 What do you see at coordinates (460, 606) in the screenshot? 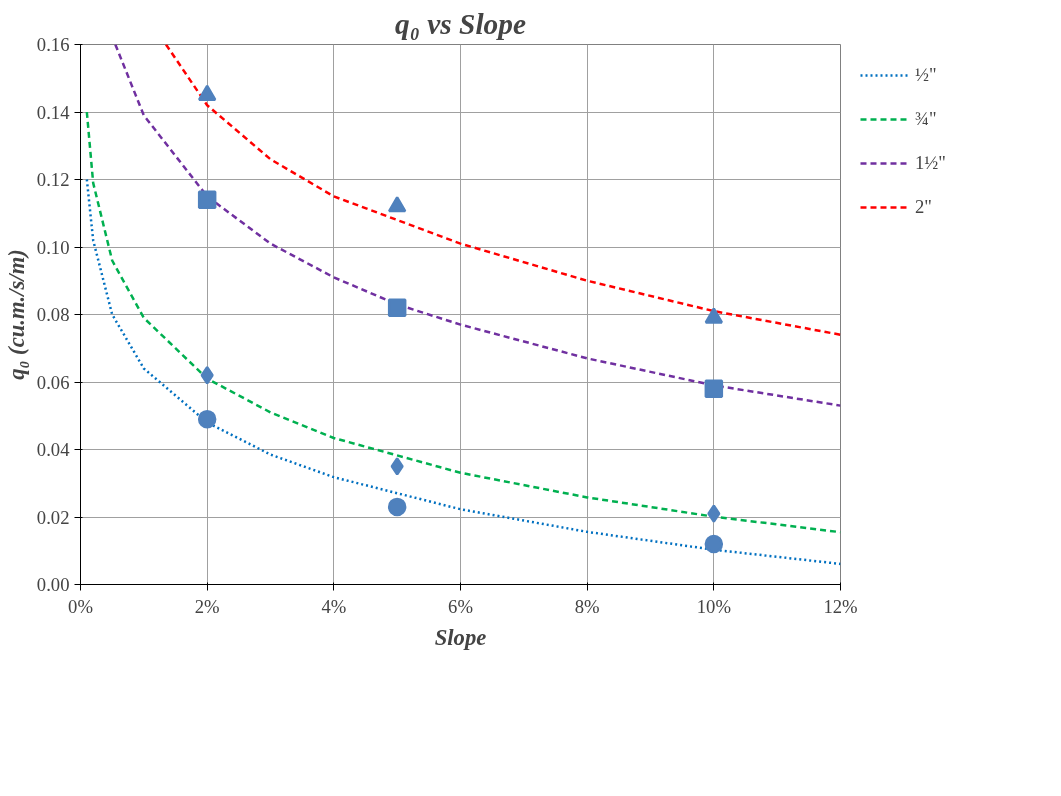
I see `x-tick-label: 6%` at bounding box center [460, 606].